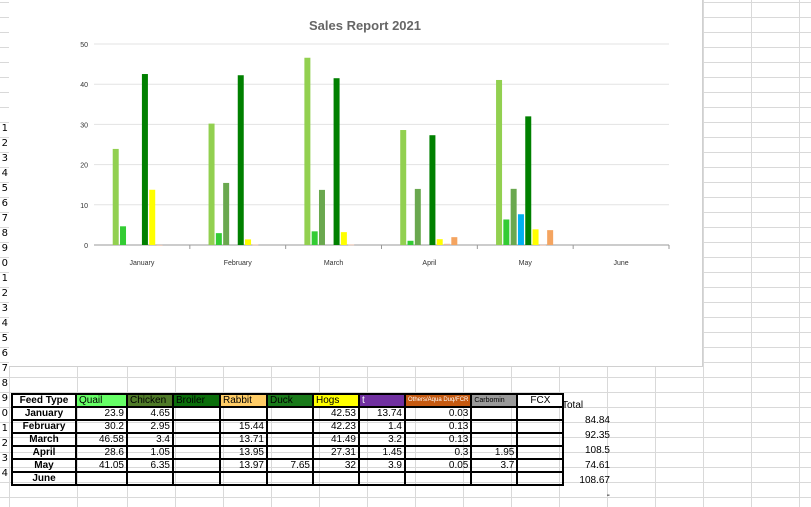 The image size is (811, 507). Describe the element at coordinates (438, 400) in the screenshot. I see `header-others: Others/Aqua Duq/FCR` at that location.